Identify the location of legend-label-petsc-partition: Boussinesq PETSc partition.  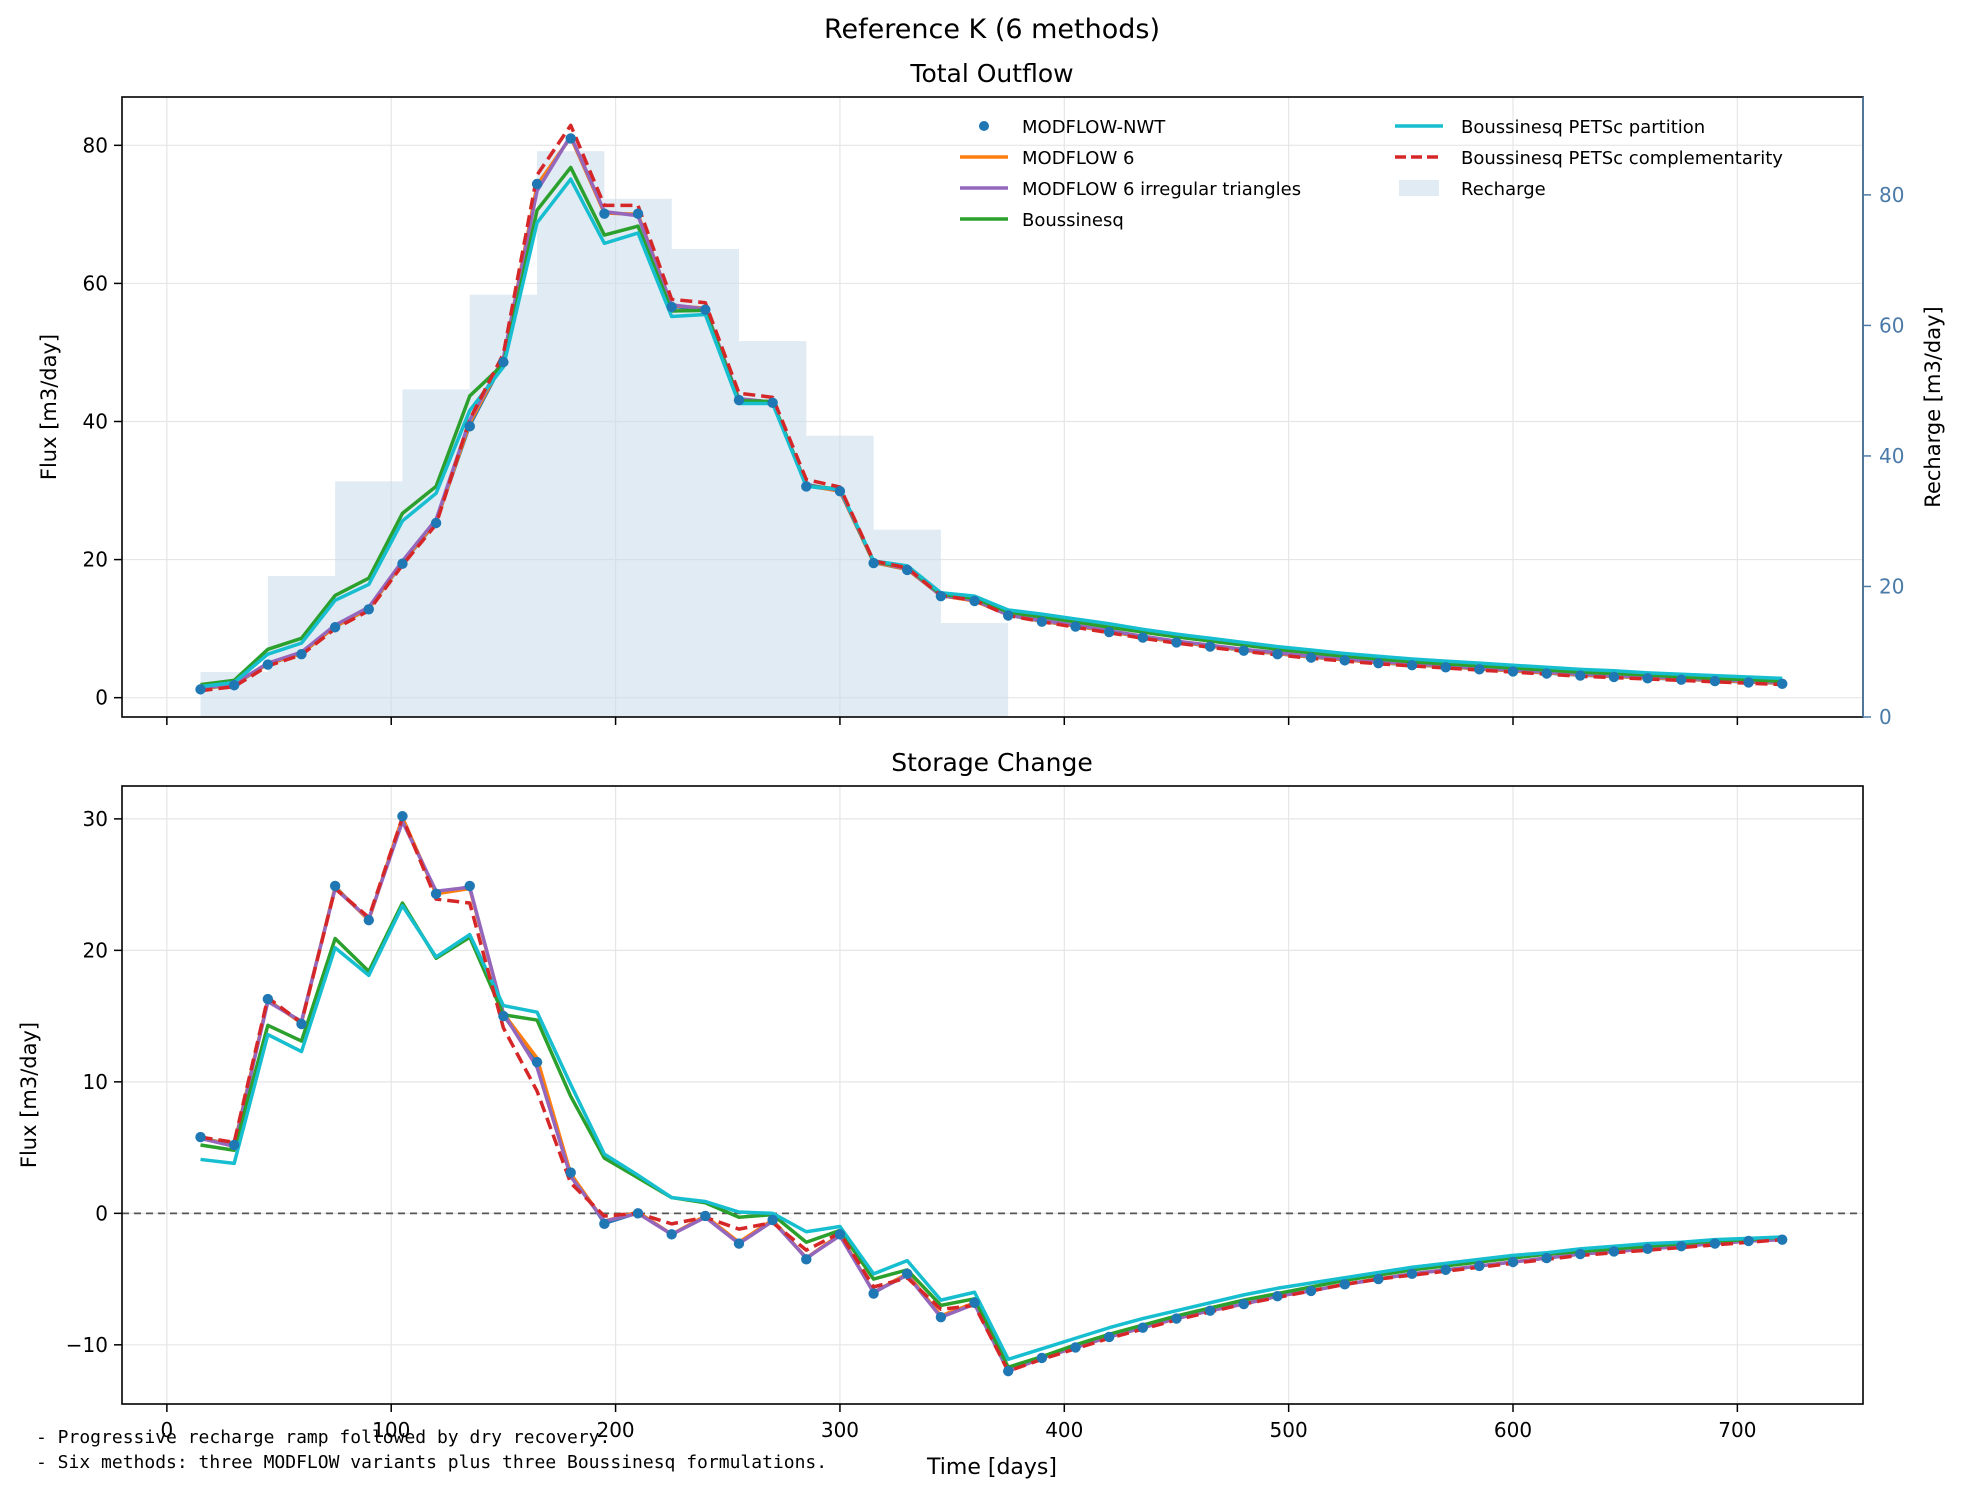
(1583, 127).